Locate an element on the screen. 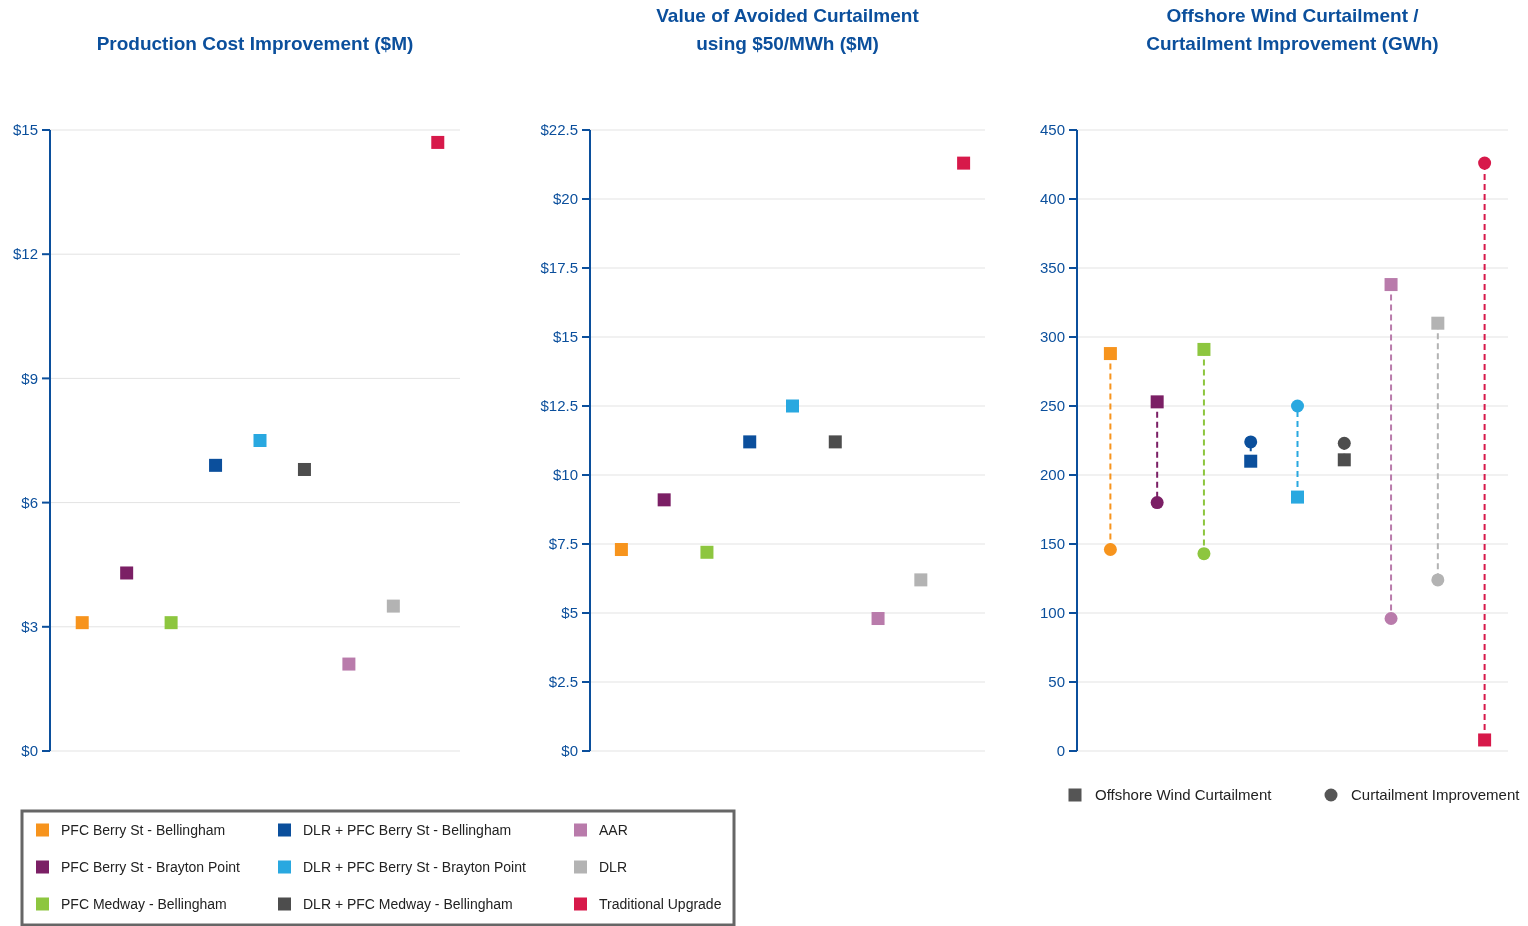 The width and height of the screenshot is (1528, 926). y-tick-label: 450 is located at coordinates (1052, 130).